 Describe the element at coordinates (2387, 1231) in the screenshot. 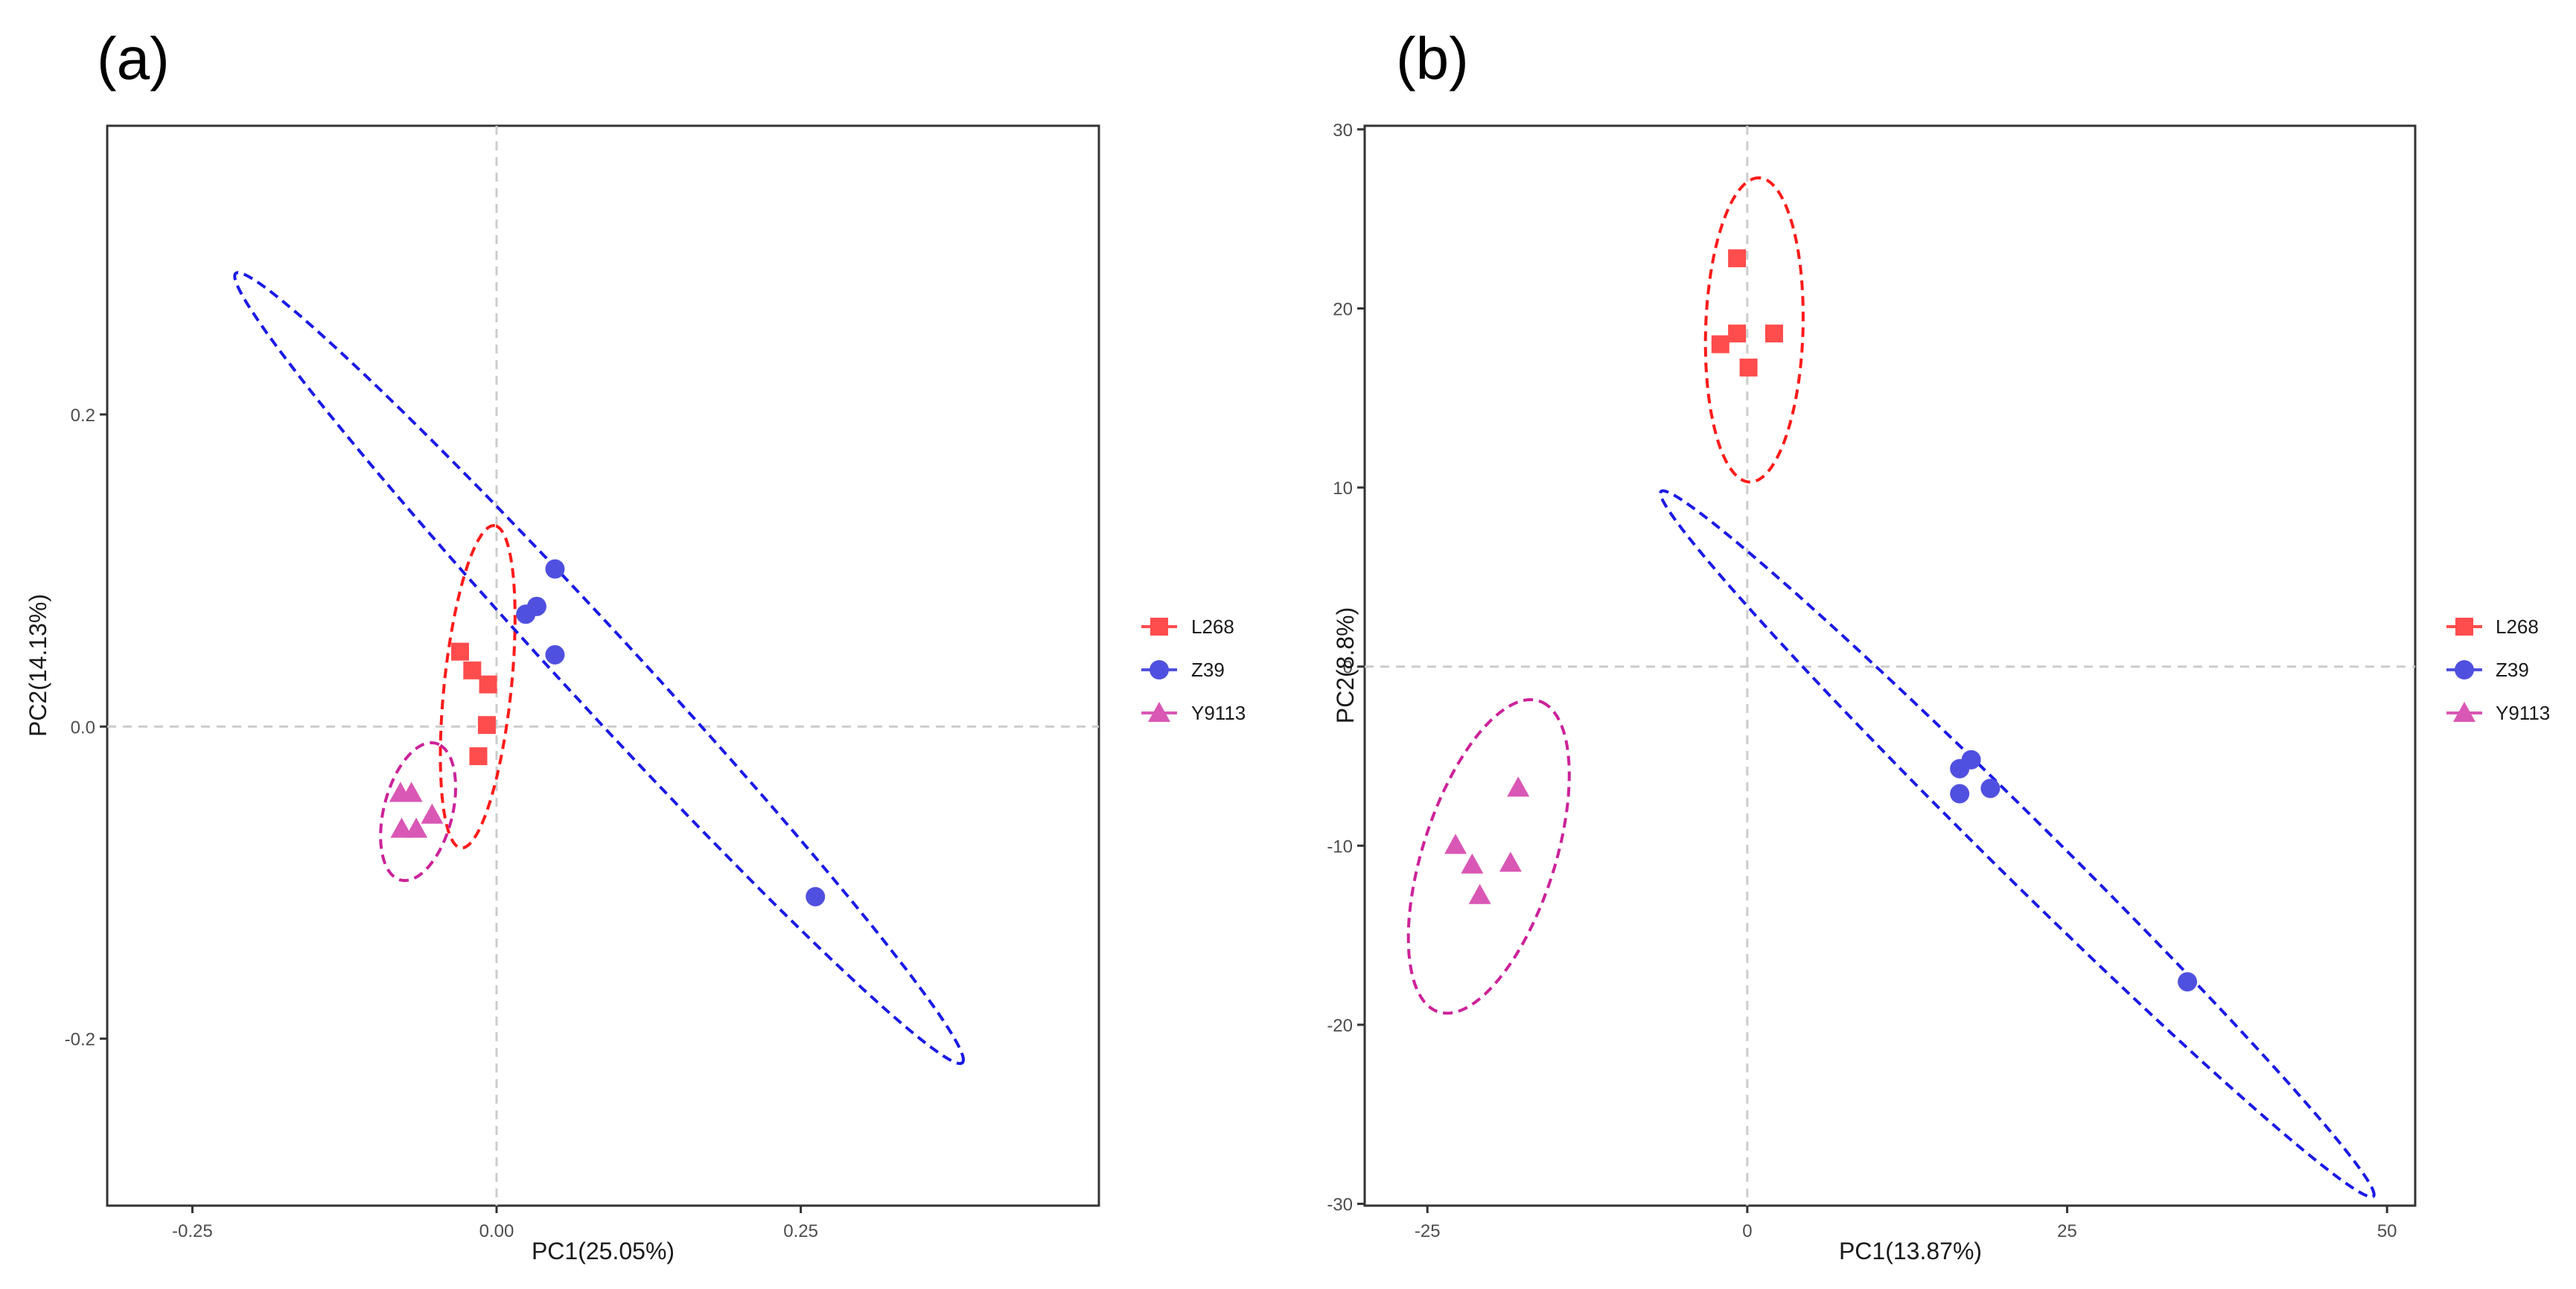

I see `panel-b-xtick-label: 50` at that location.